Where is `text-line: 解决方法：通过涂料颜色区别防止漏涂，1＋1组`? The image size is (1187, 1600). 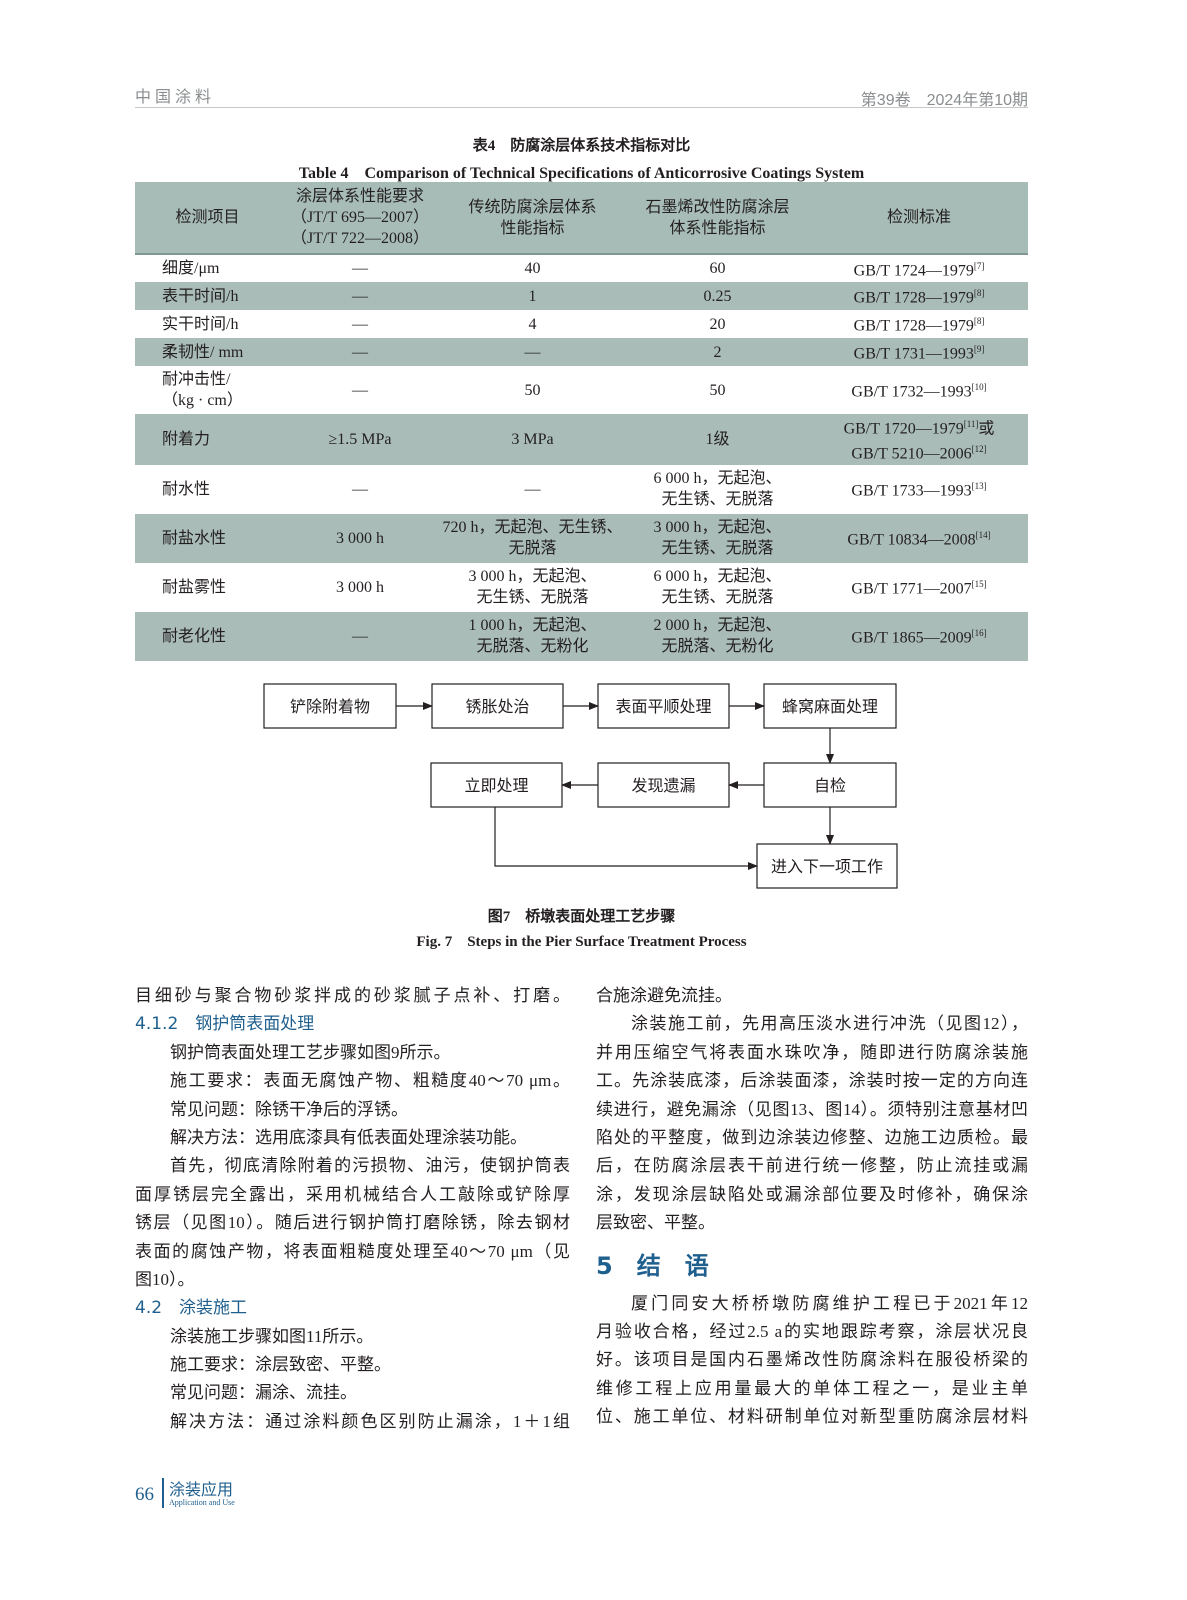 text-line: 解决方法：通过涂料颜色区别防止漏涂，1＋1组 is located at coordinates (370, 1421).